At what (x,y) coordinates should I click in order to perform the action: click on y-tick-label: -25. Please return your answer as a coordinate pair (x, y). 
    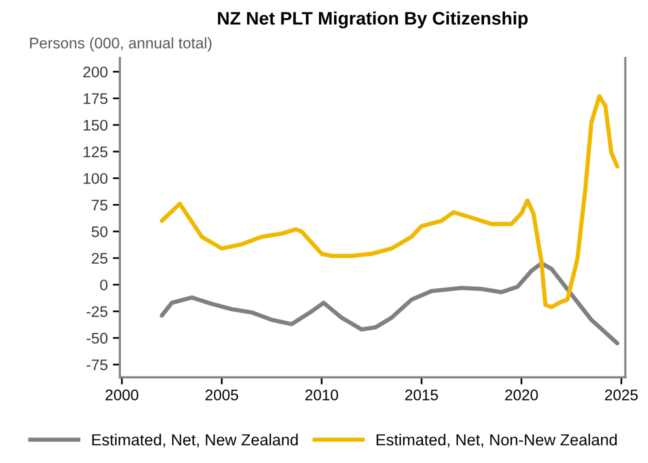
    Looking at the image, I should click on (97, 312).